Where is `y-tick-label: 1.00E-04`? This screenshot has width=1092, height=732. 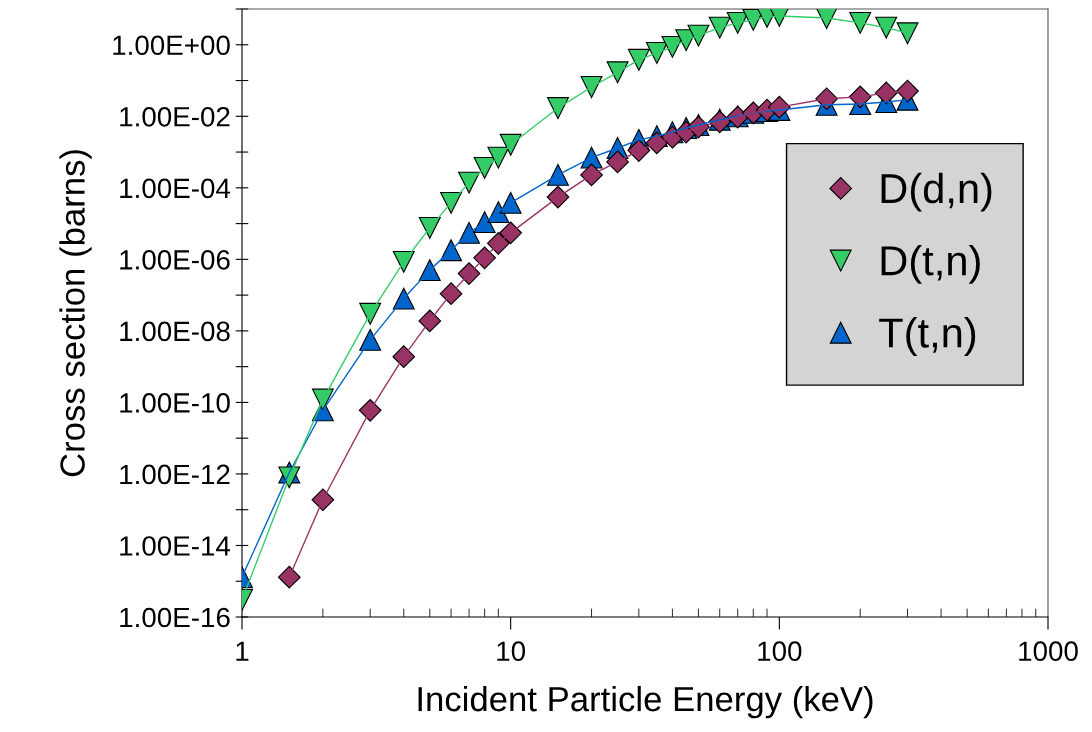 y-tick-label: 1.00E-04 is located at coordinates (175, 188).